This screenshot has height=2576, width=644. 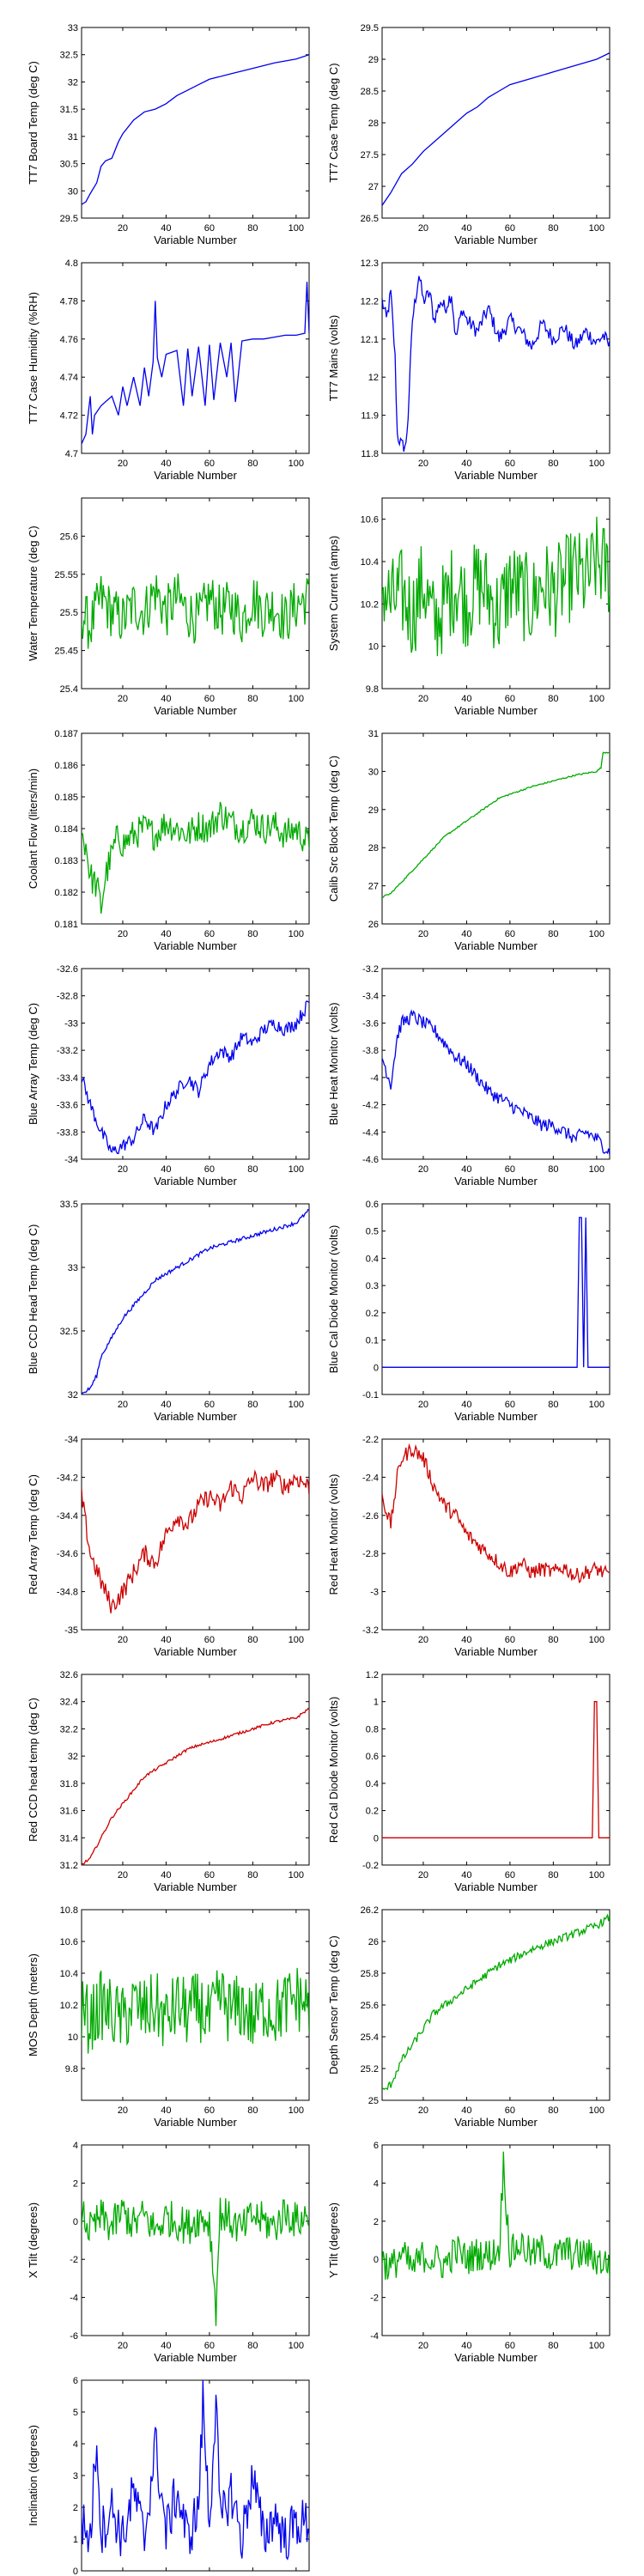 I want to click on y-tick-label: -4.2, so click(x=370, y=1106).